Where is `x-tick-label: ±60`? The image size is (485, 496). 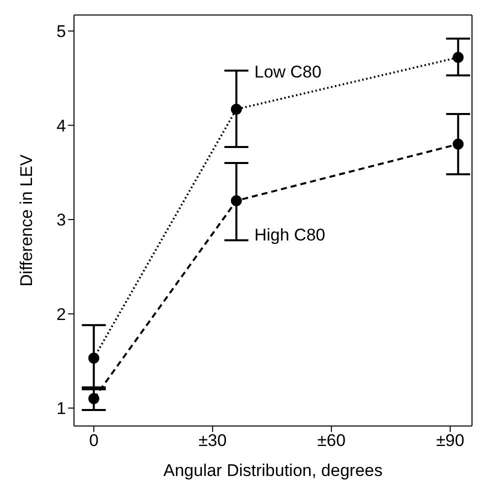 x-tick-label: ±60 is located at coordinates (331, 440).